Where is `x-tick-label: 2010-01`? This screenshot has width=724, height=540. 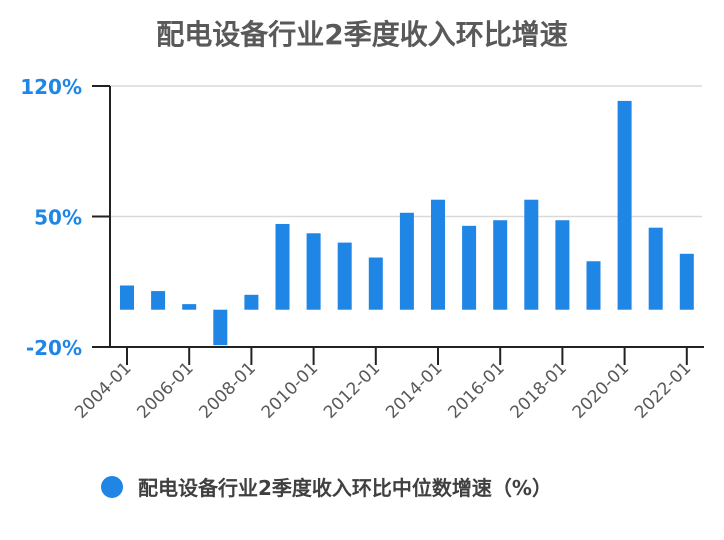 x-tick-label: 2010-01 is located at coordinates (290, 390).